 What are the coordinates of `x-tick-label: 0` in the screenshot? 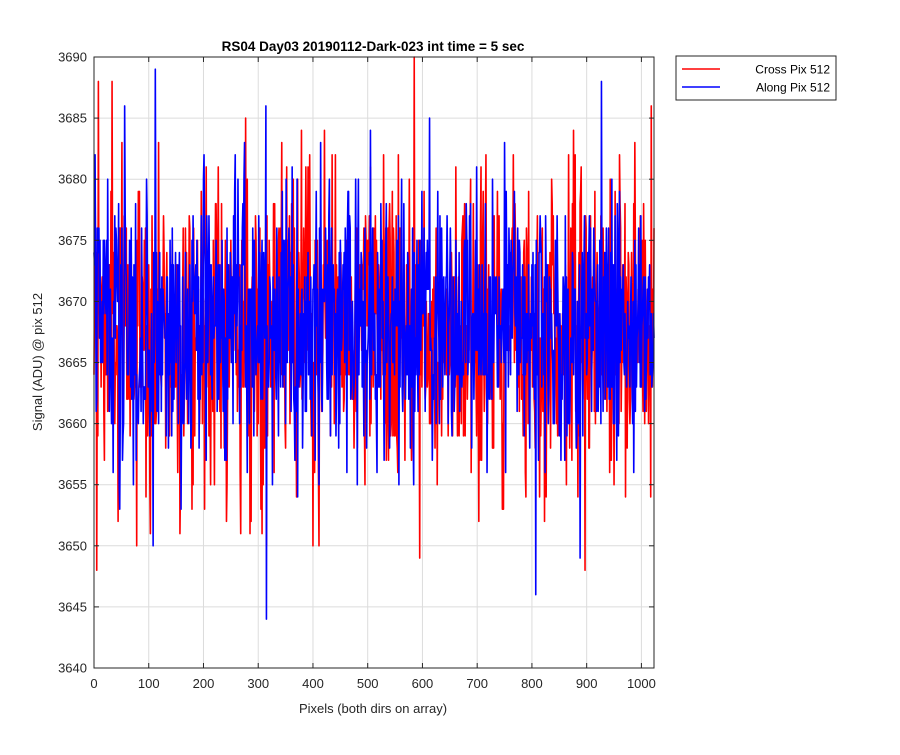 It's located at (93, 683).